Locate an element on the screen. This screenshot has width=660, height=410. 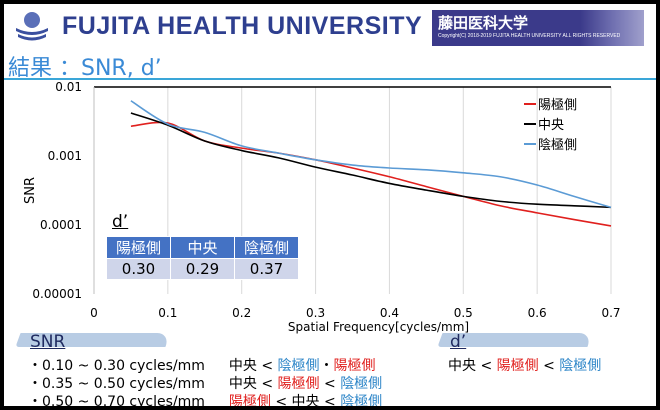
x-tick-label: 0 is located at coordinates (94, 313).